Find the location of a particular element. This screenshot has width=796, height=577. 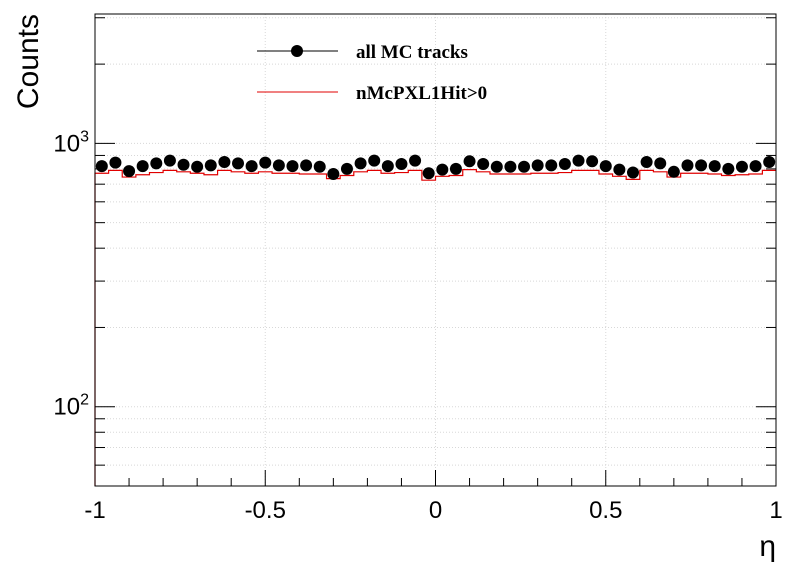

y-tick-label-exponent: 3 is located at coordinates (84, 136).